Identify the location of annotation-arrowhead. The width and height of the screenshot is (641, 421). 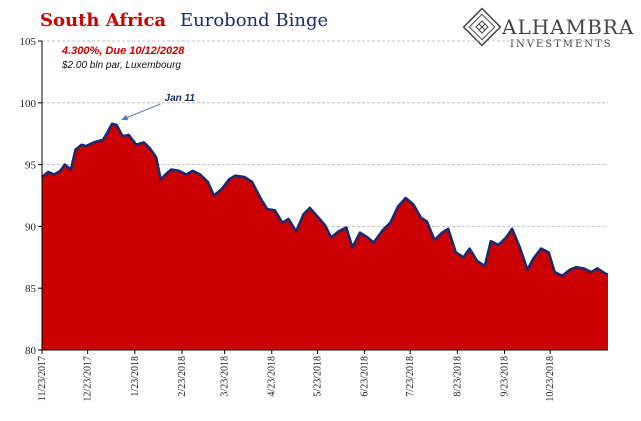
(125, 117).